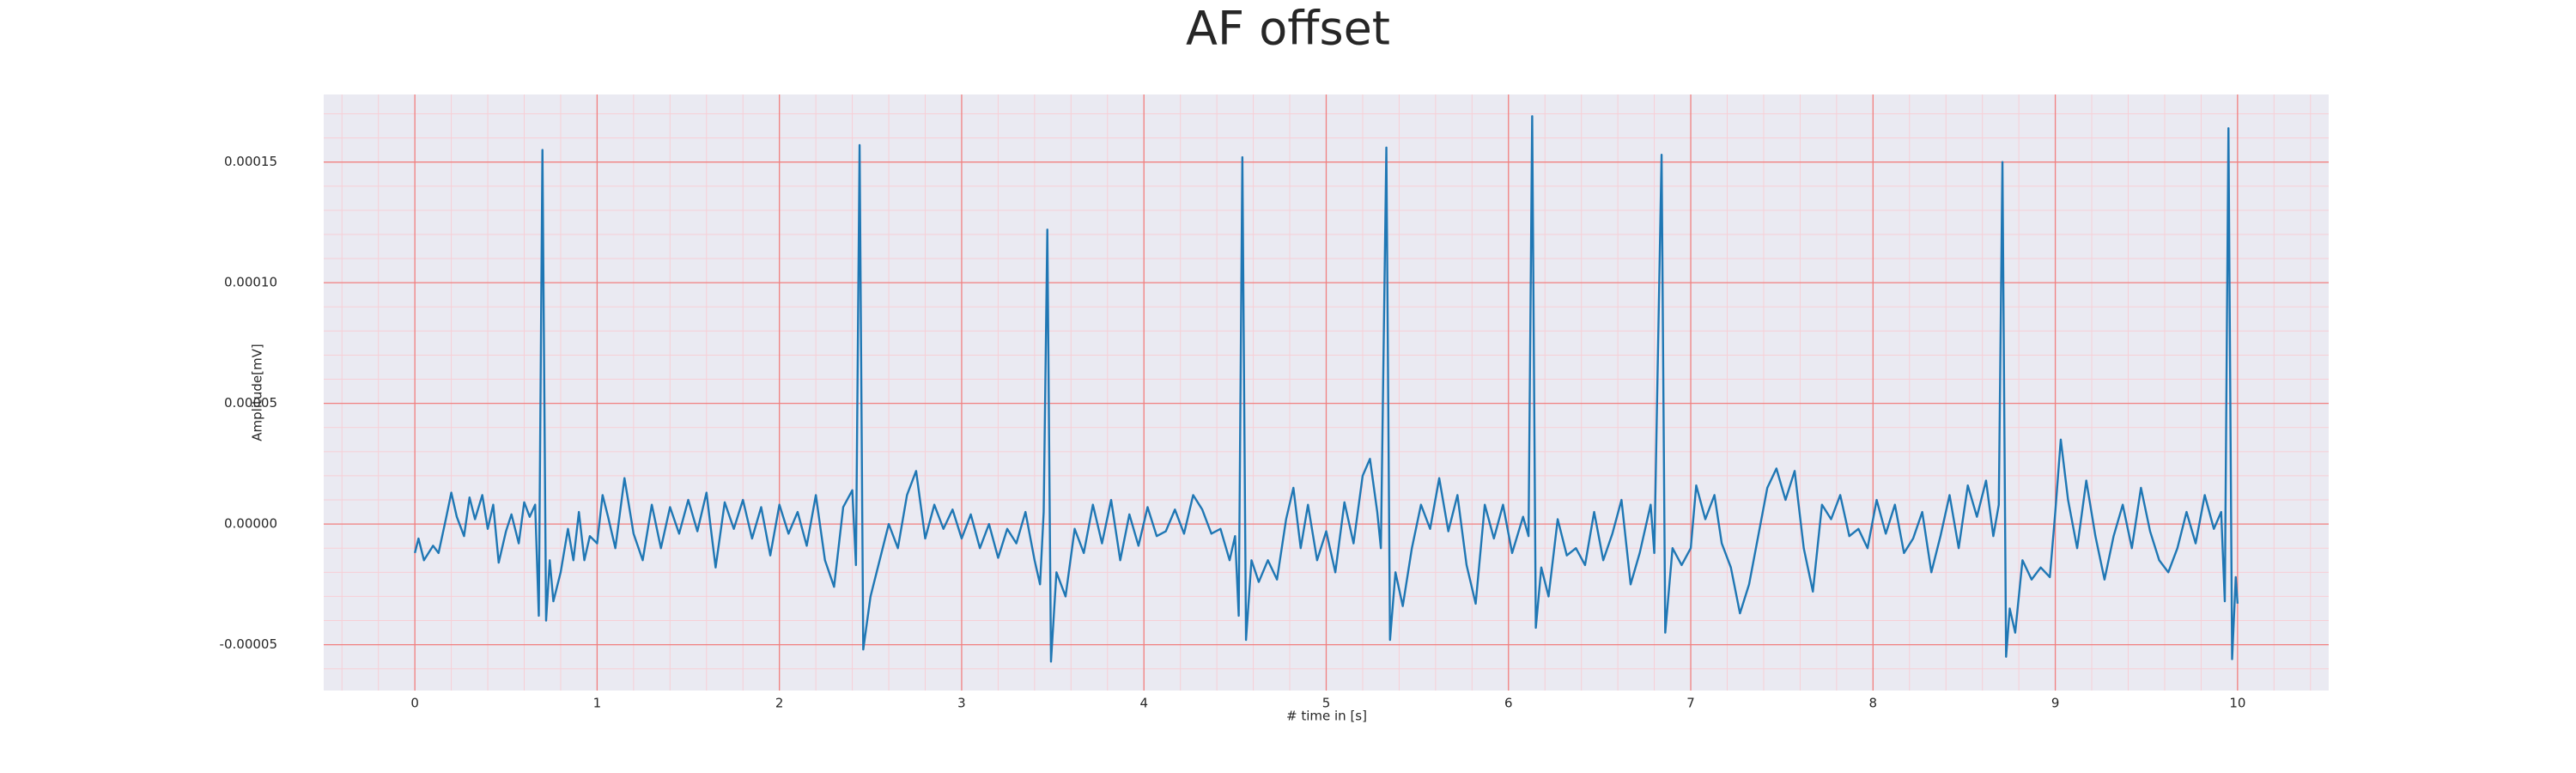 The height and width of the screenshot is (773, 2576). I want to click on y-axis-label: Amplitude[mV], so click(258, 392).